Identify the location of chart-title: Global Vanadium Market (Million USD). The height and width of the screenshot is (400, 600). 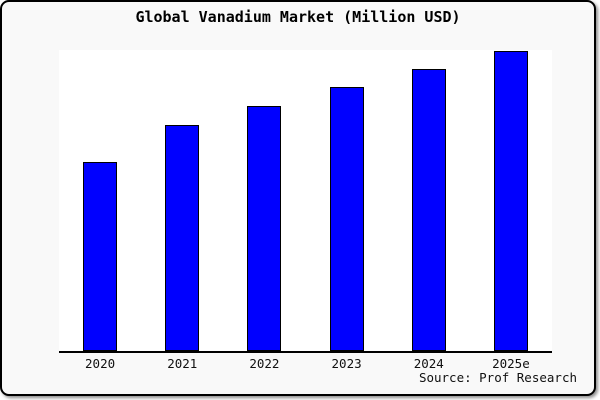
(298, 17).